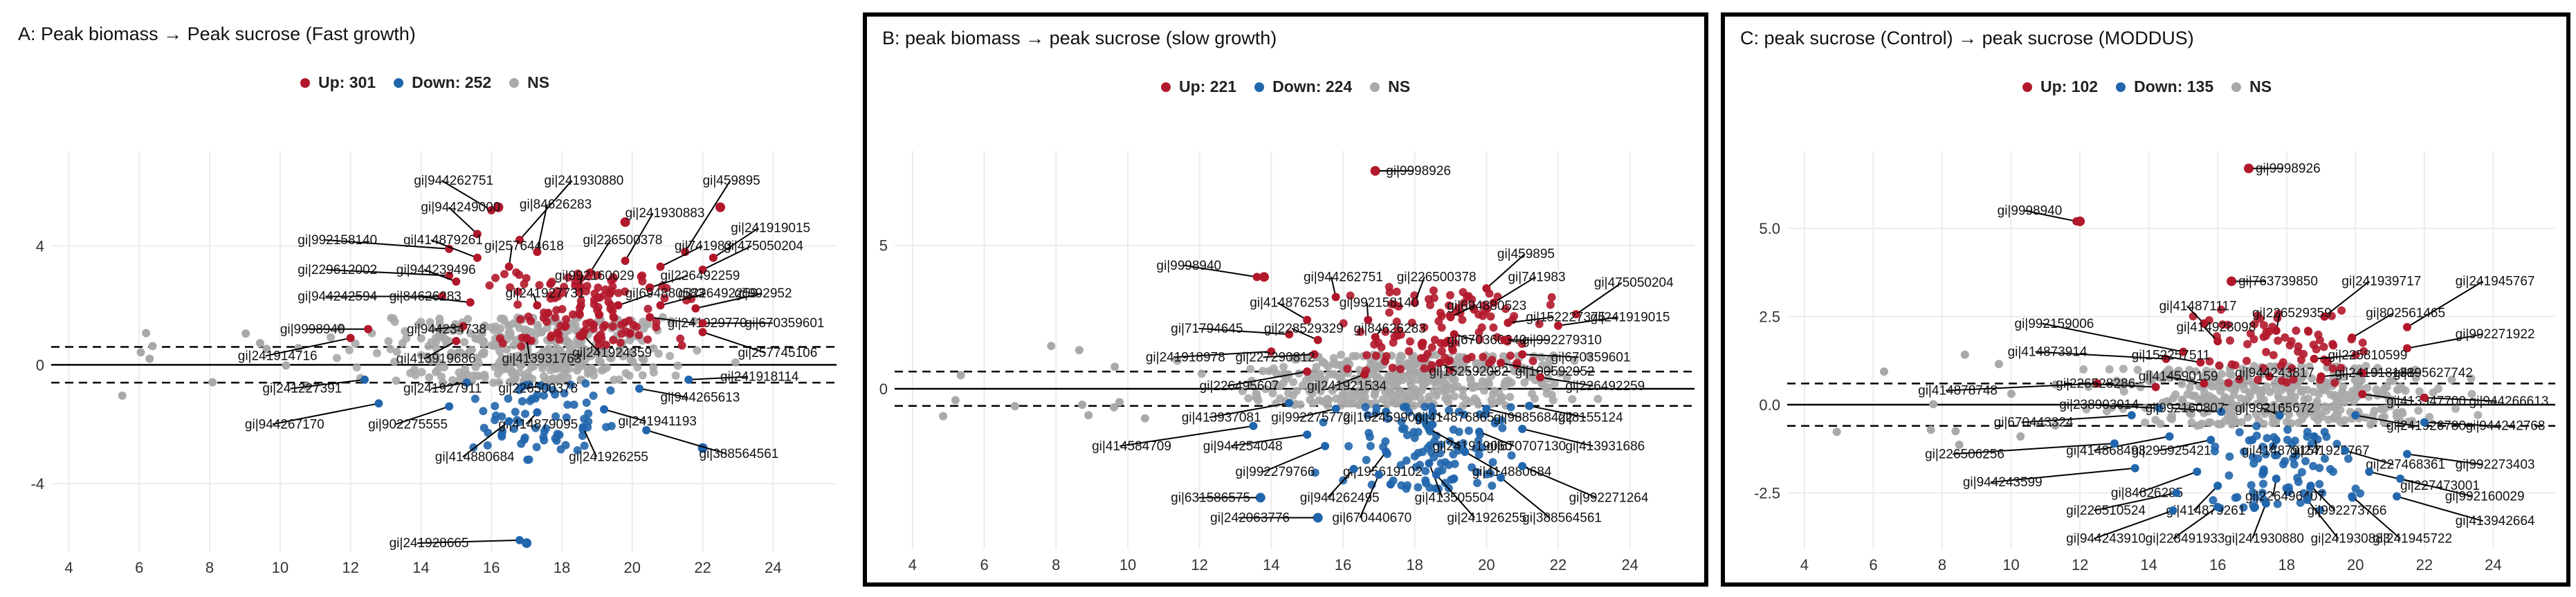 The height and width of the screenshot is (597, 2576). I want to click on y-tick-label: -4, so click(37, 484).